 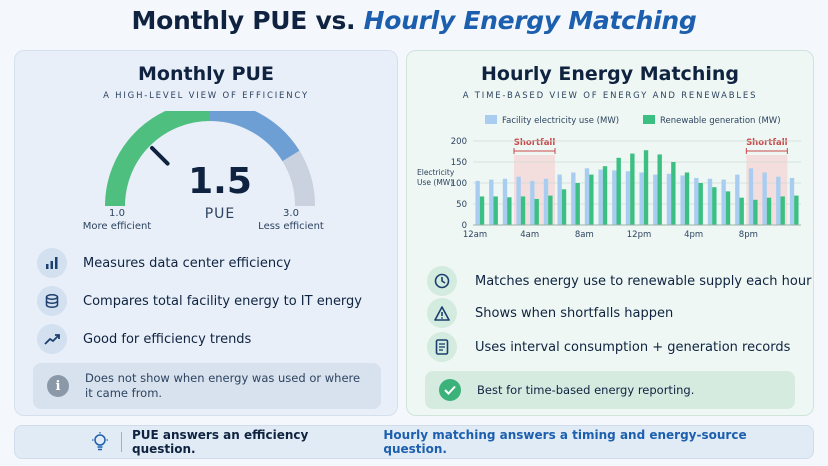 I want to click on pue-panel-title: Monthly PUE, so click(x=206, y=74).